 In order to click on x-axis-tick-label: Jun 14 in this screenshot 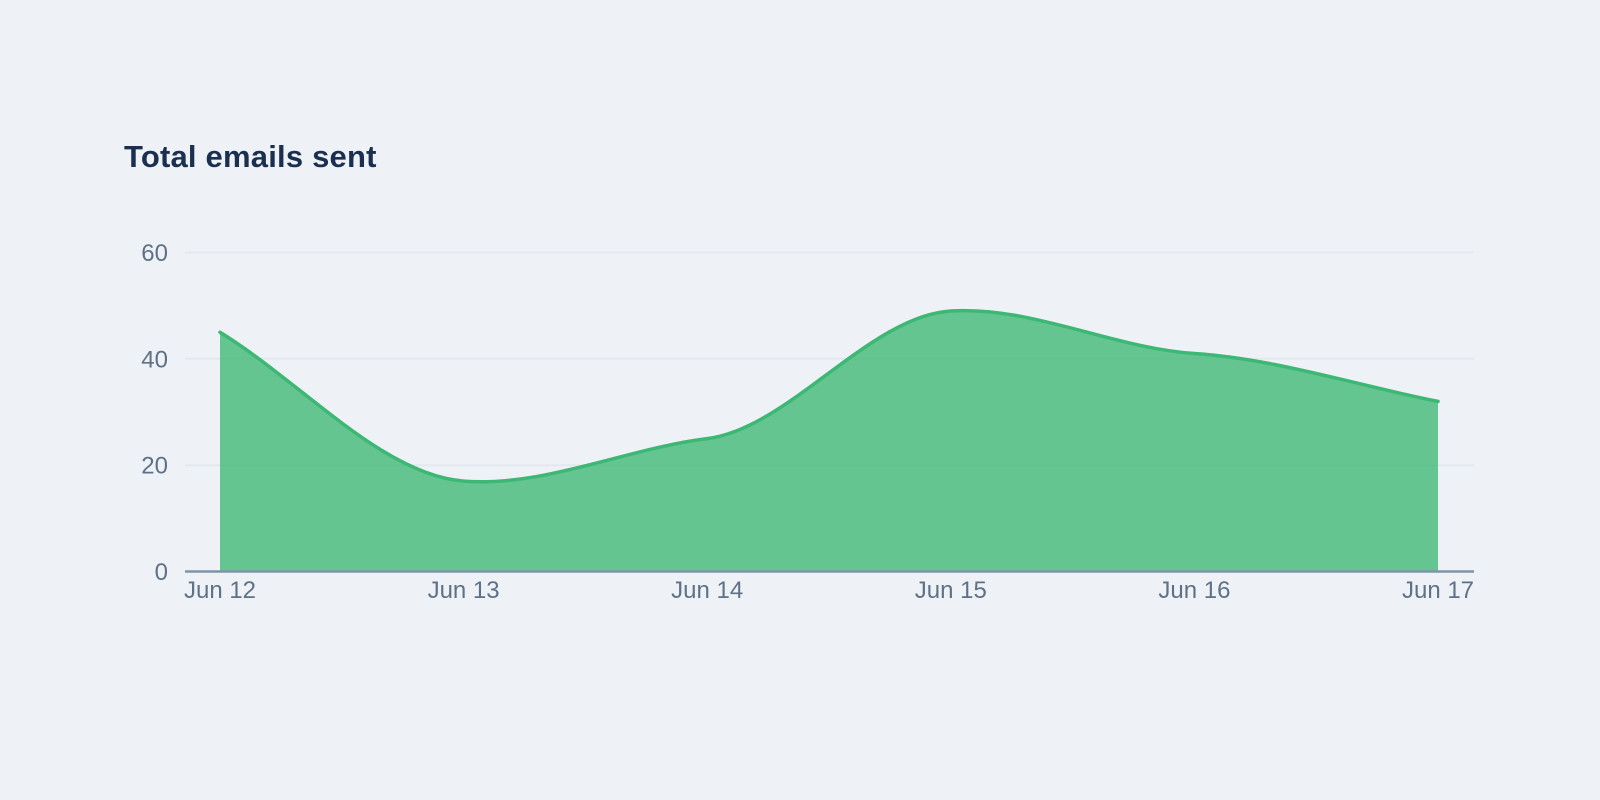, I will do `click(707, 590)`.